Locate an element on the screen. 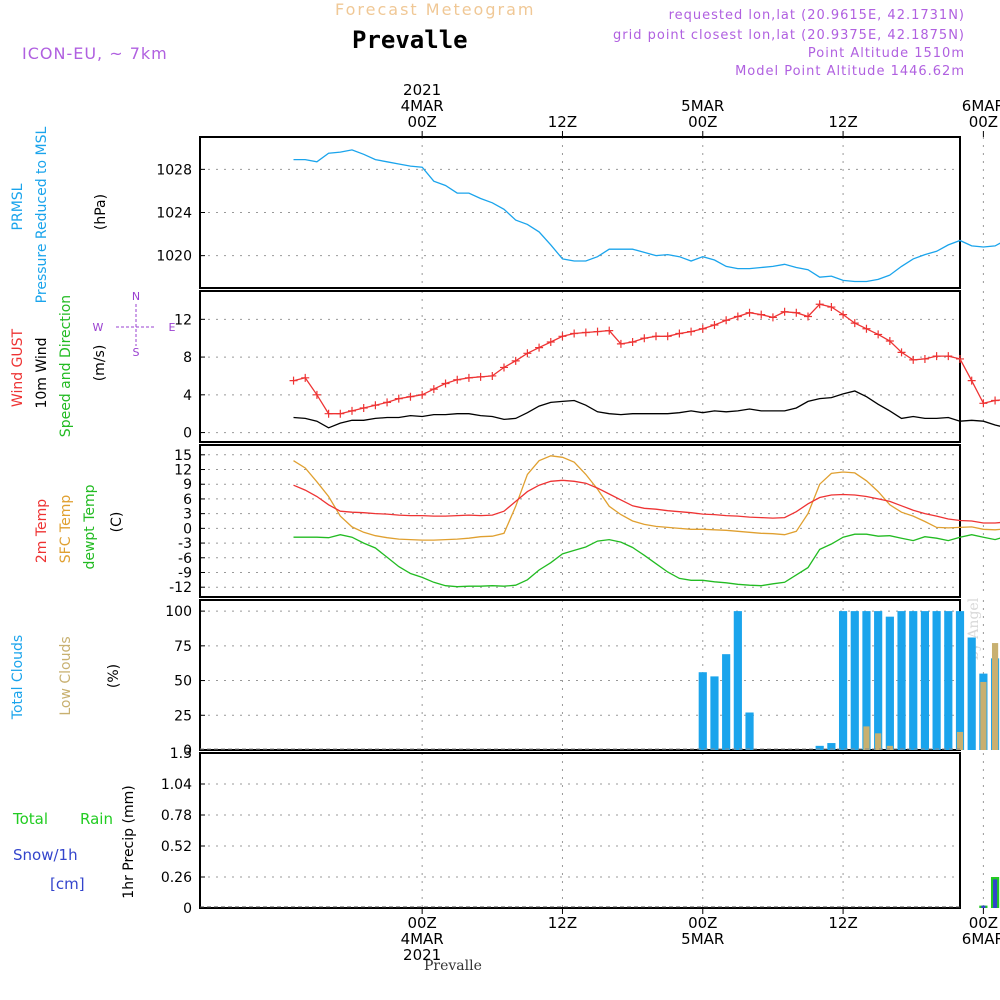 The height and width of the screenshot is (1000, 1000). top-time-label: 12Z is located at coordinates (562, 122).